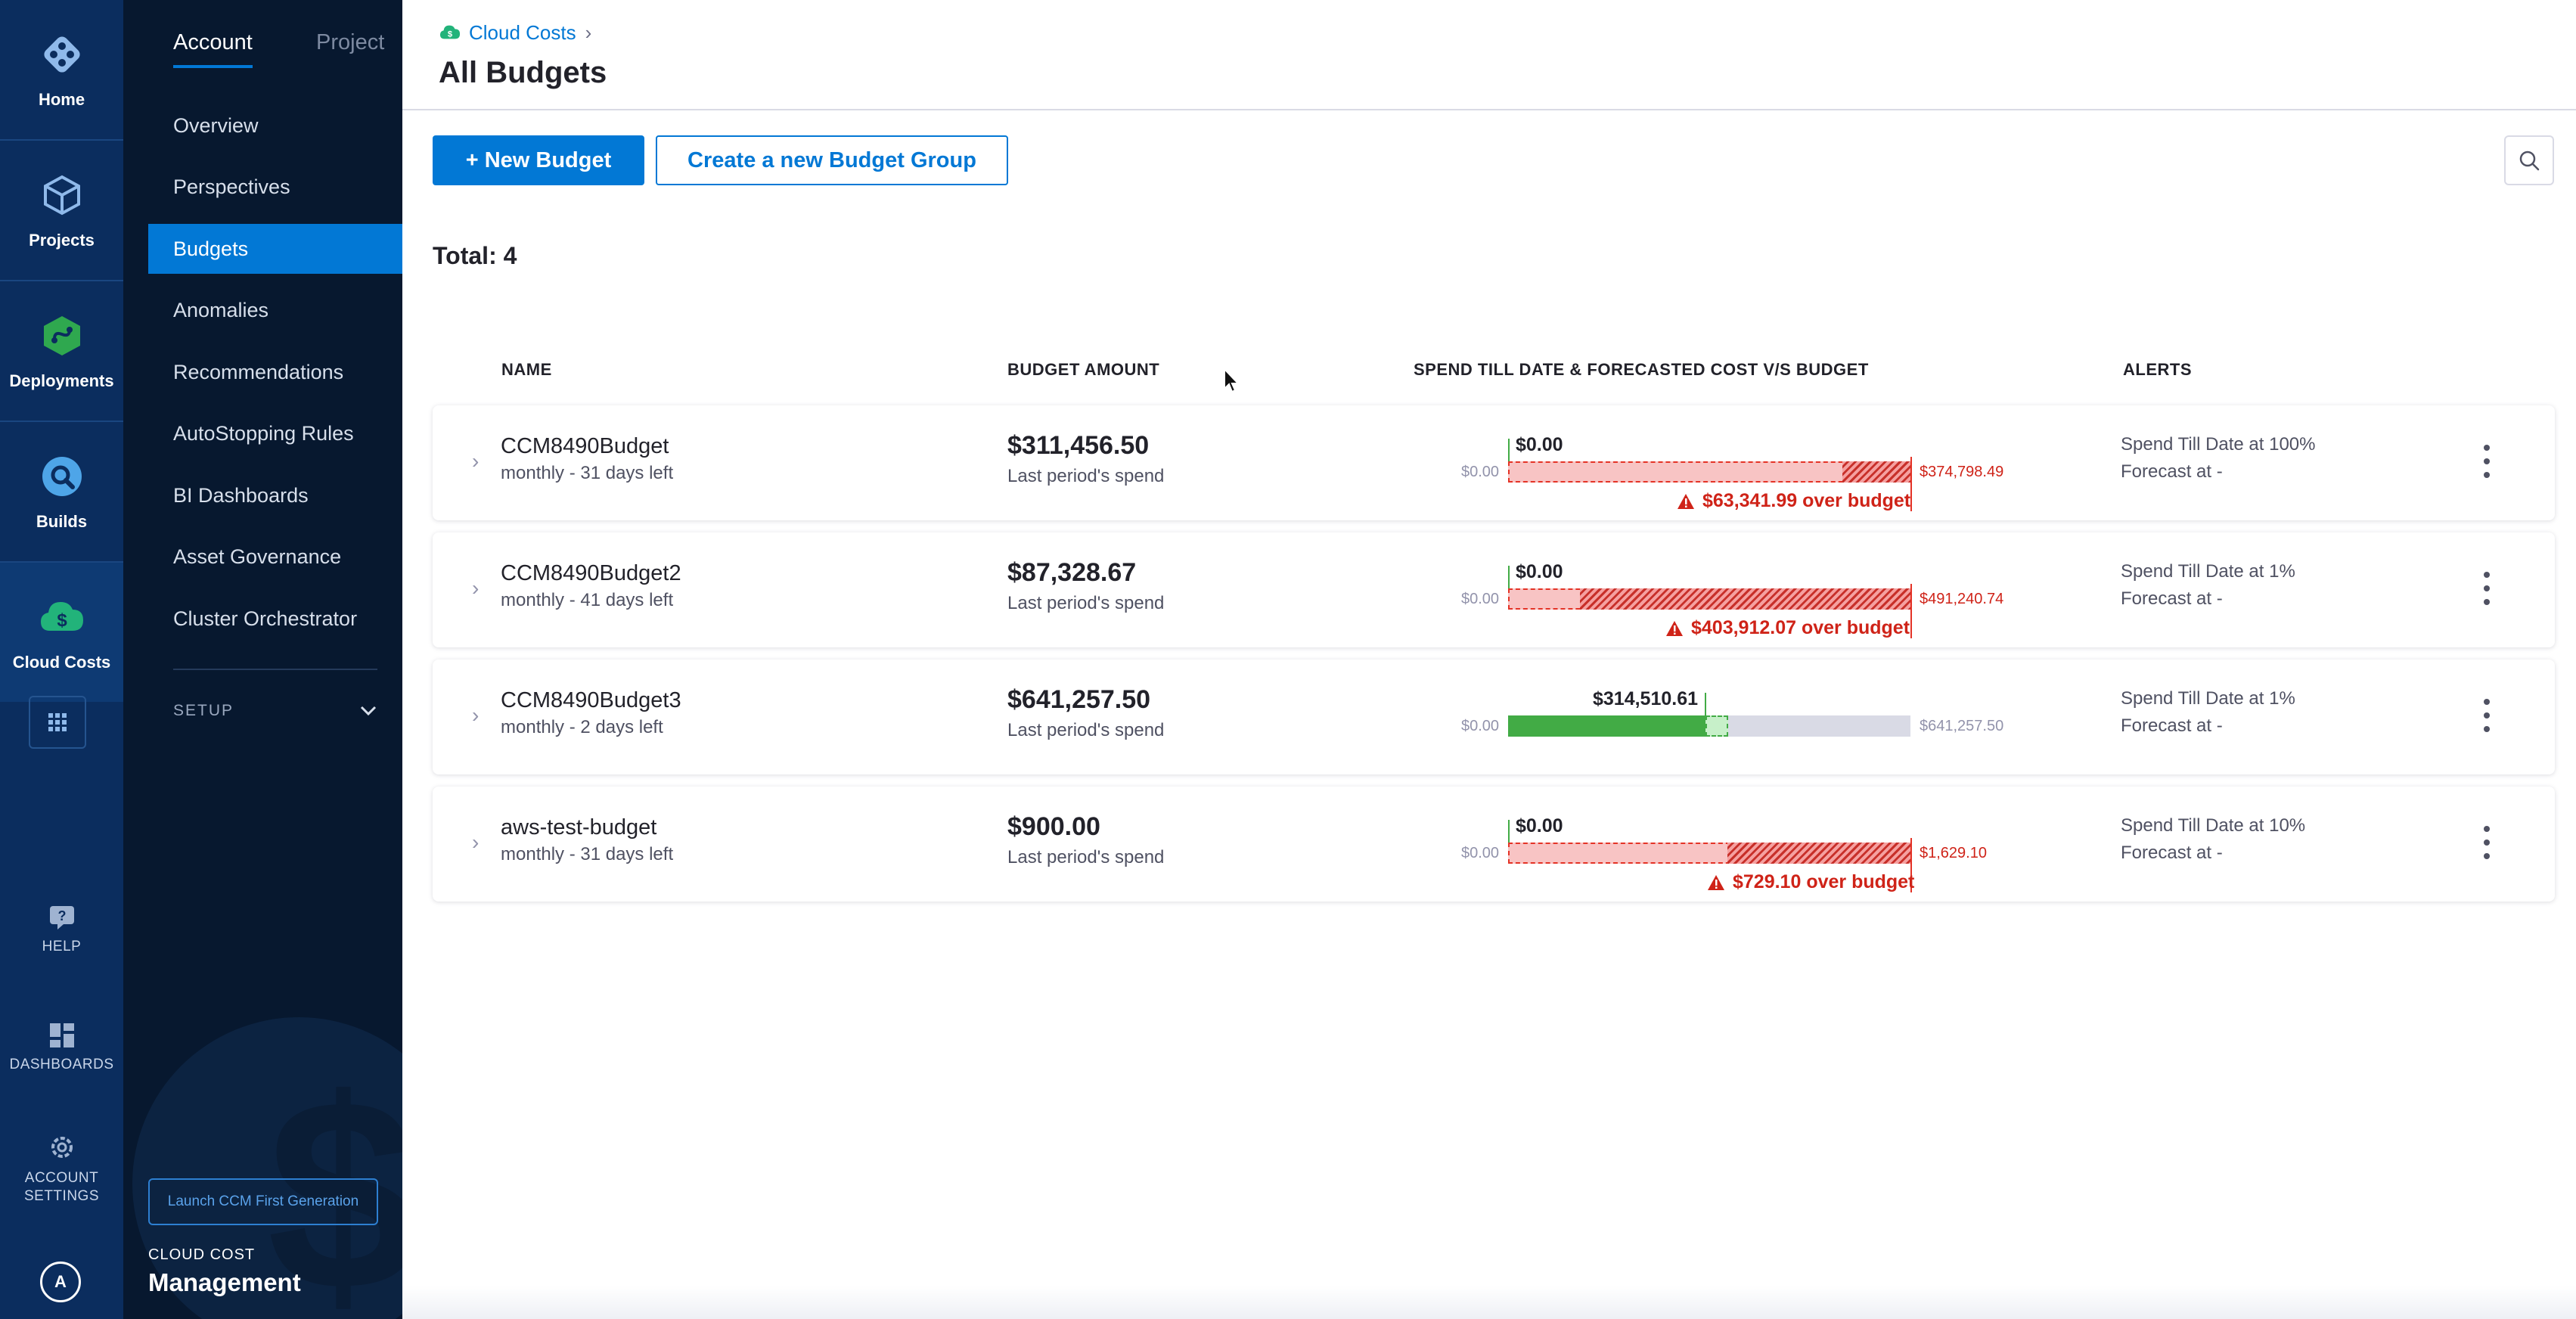  Describe the element at coordinates (213, 49) in the screenshot. I see `tab-account: Account` at that location.